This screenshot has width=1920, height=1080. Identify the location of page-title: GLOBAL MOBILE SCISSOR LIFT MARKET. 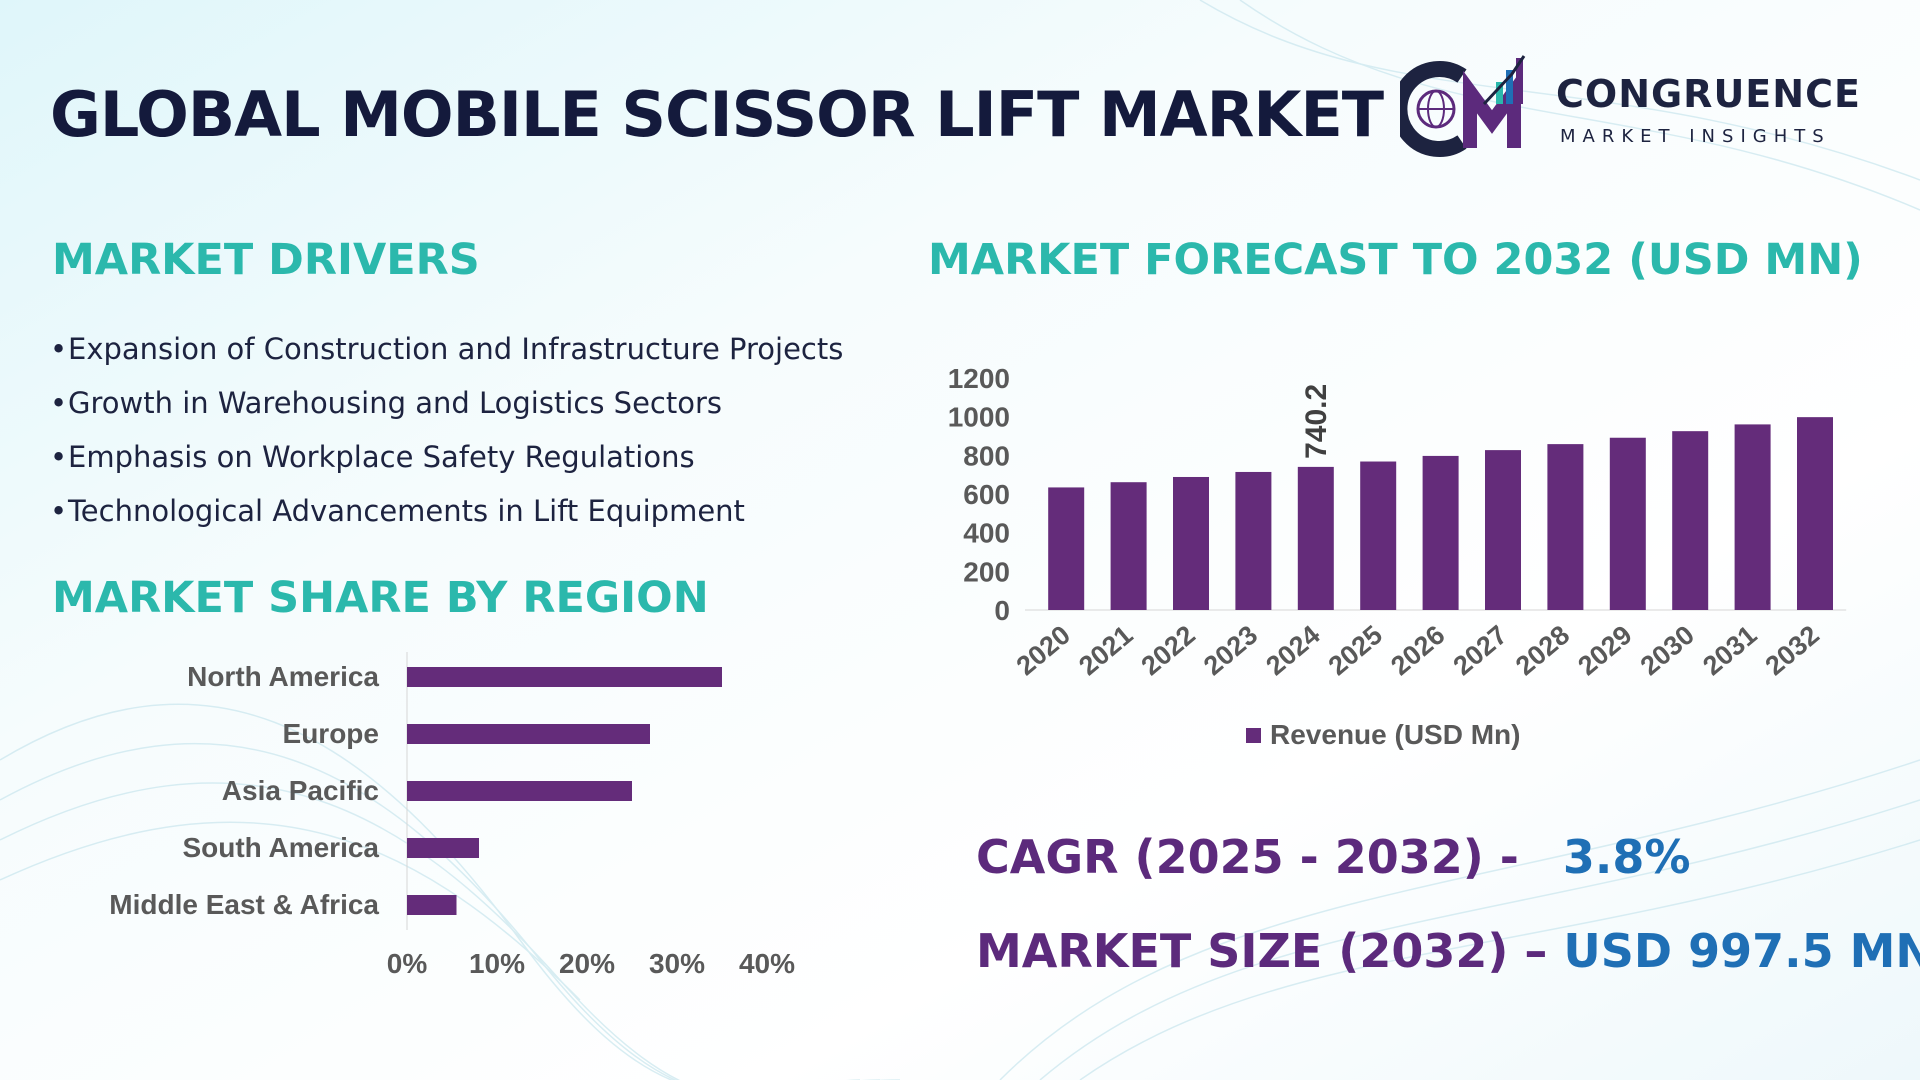
(717, 114).